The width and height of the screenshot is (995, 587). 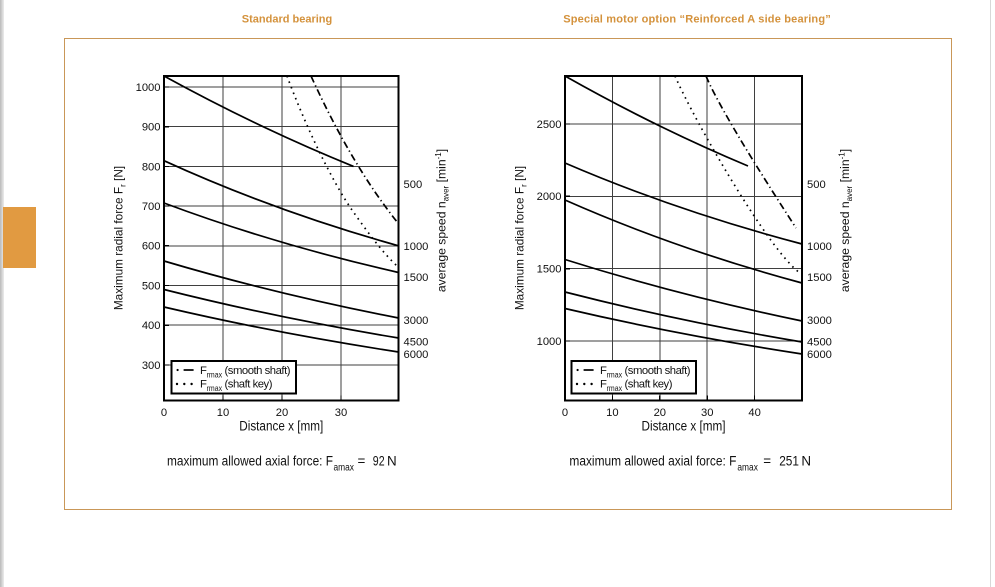 I want to click on svg-text: 800, so click(x=151, y=167).